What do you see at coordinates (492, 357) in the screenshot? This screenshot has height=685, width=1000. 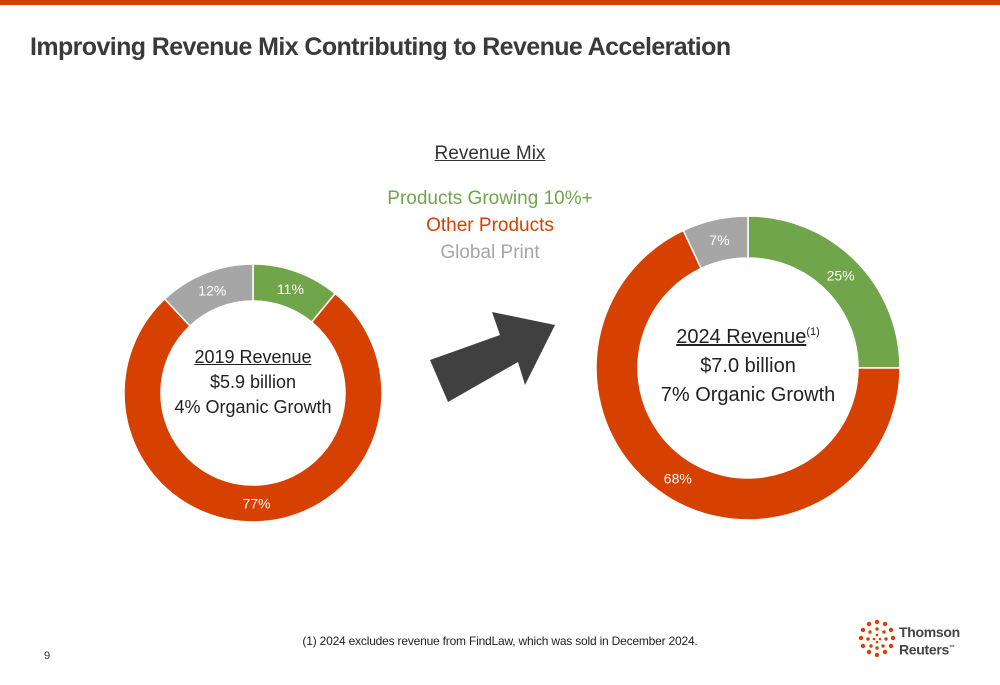 I see `growth-arrow-icon` at bounding box center [492, 357].